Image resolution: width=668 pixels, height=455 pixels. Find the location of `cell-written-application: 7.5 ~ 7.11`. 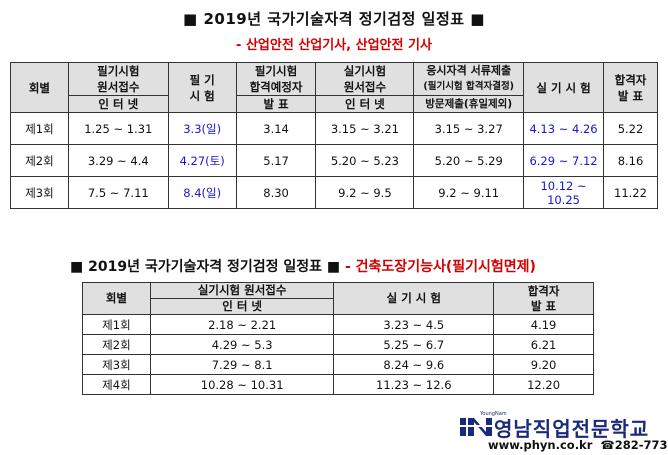

cell-written-application: 7.5 ~ 7.11 is located at coordinates (118, 192).